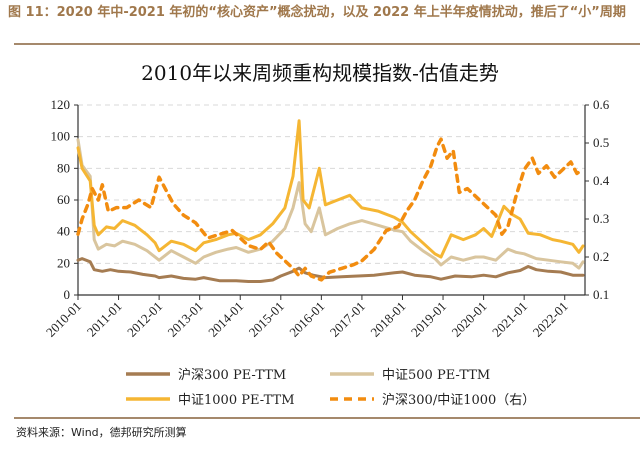  What do you see at coordinates (320, 73) in the screenshot?
I see `chart-title: 2010年以来周频重构规模指数-估值走势` at bounding box center [320, 73].